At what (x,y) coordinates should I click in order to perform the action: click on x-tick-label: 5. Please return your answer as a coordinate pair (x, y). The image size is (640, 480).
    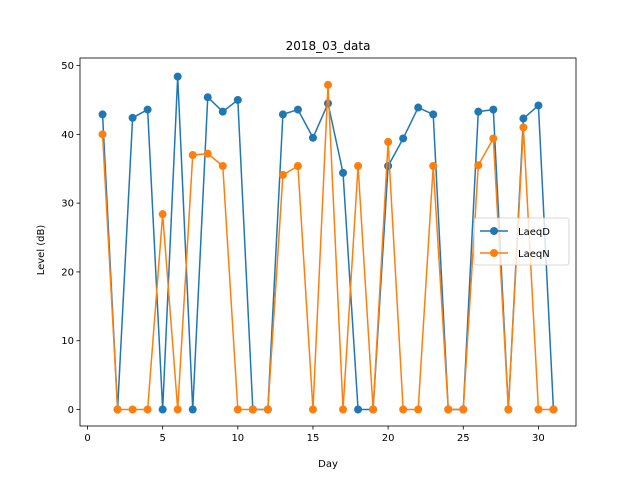
    Looking at the image, I should click on (162, 438).